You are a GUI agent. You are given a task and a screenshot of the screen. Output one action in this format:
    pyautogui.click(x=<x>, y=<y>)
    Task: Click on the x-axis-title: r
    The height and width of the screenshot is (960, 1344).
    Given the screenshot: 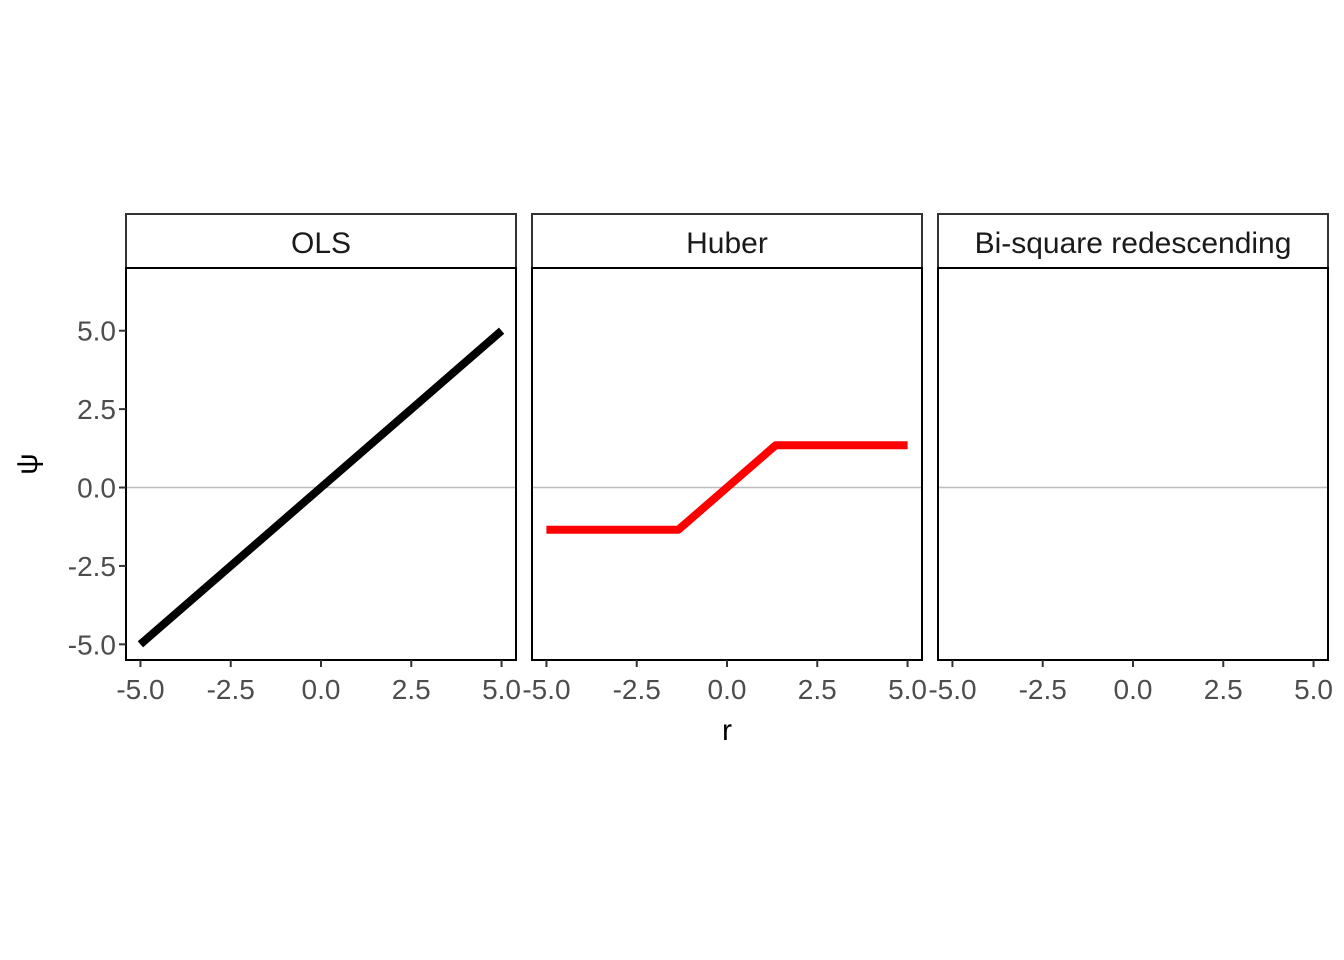 What is the action you would take?
    pyautogui.click(x=727, y=730)
    